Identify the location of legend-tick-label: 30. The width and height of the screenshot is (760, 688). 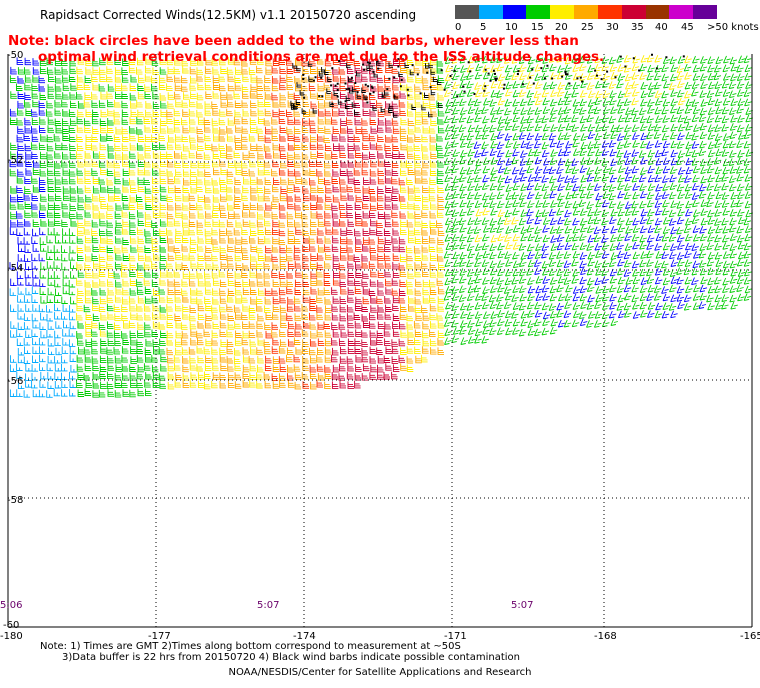
(612, 27).